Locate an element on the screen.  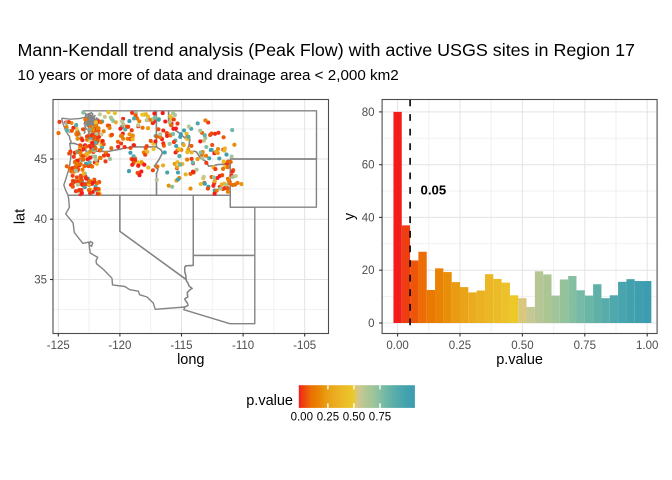
svg-text: 1.00 is located at coordinates (647, 346).